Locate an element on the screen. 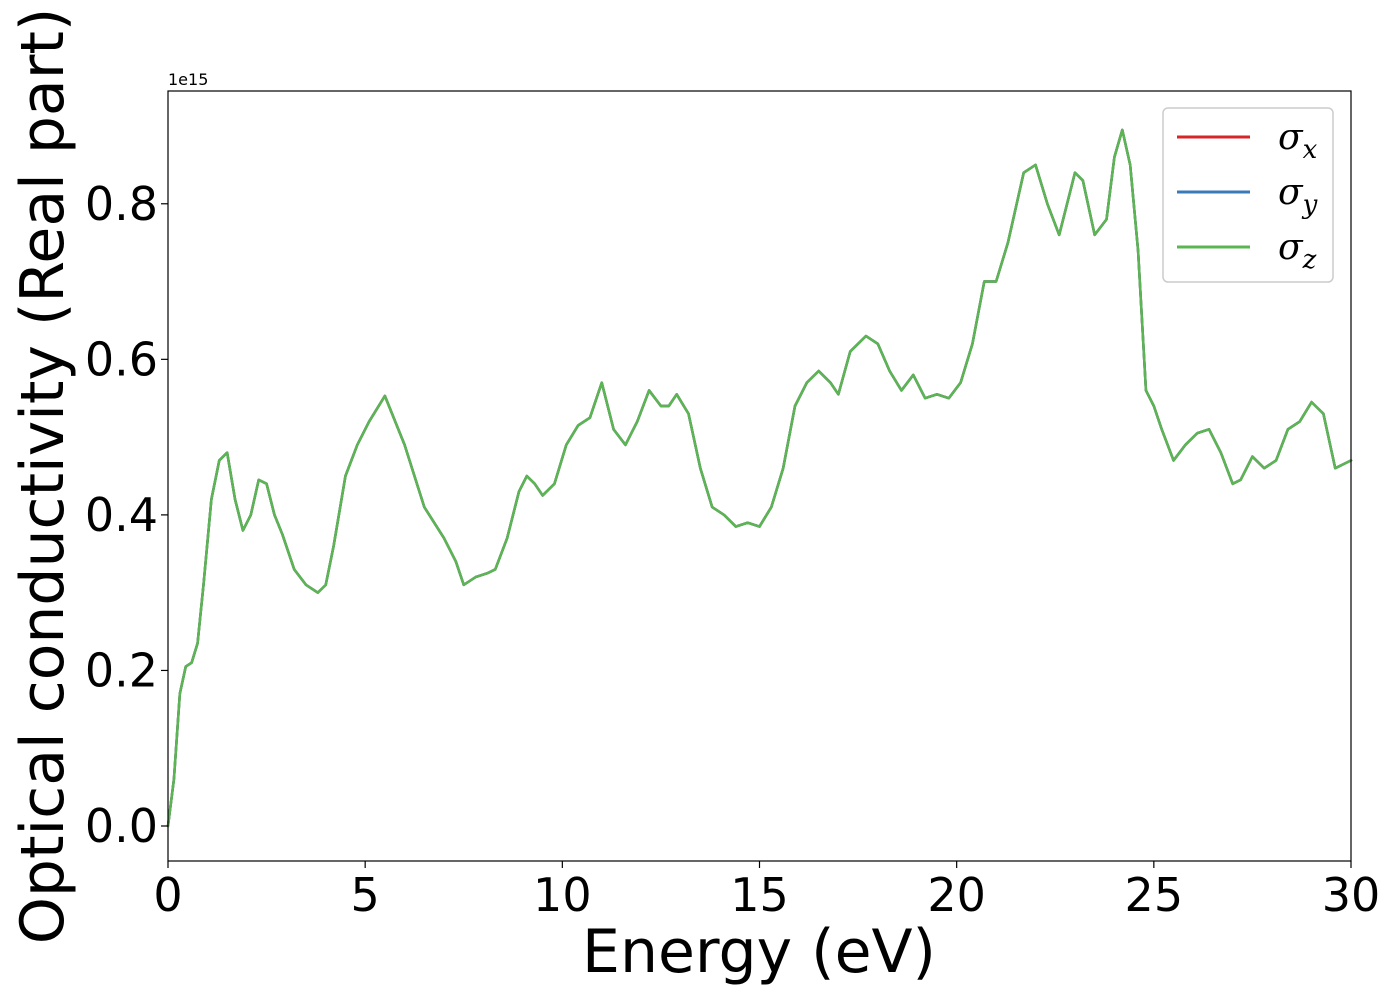  x-tick-label: 15 is located at coordinates (759, 895).